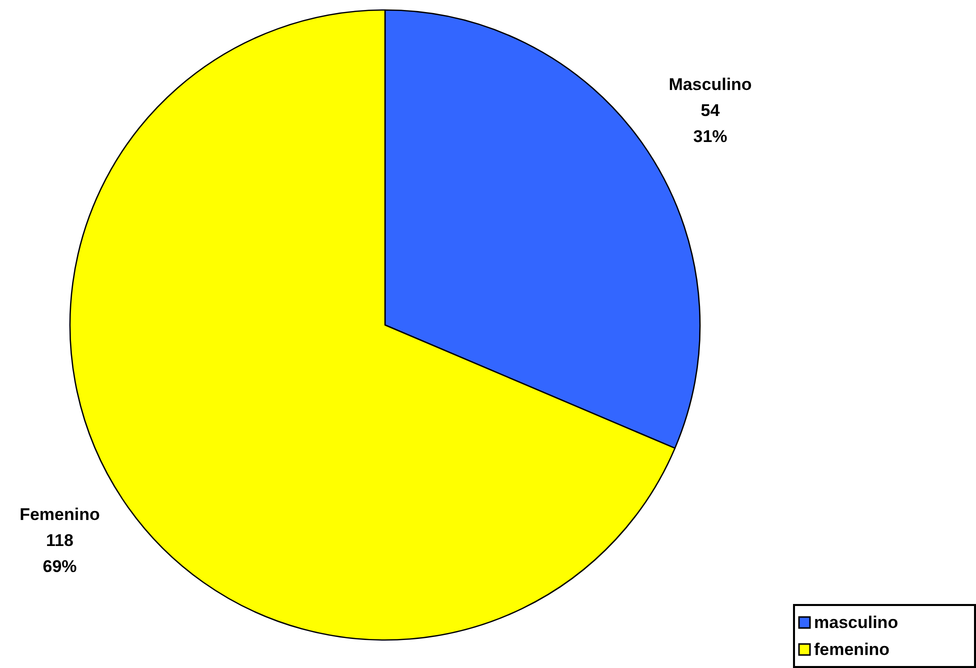 Image resolution: width=976 pixels, height=668 pixels. What do you see at coordinates (856, 622) in the screenshot?
I see `legend-label: masculino` at bounding box center [856, 622].